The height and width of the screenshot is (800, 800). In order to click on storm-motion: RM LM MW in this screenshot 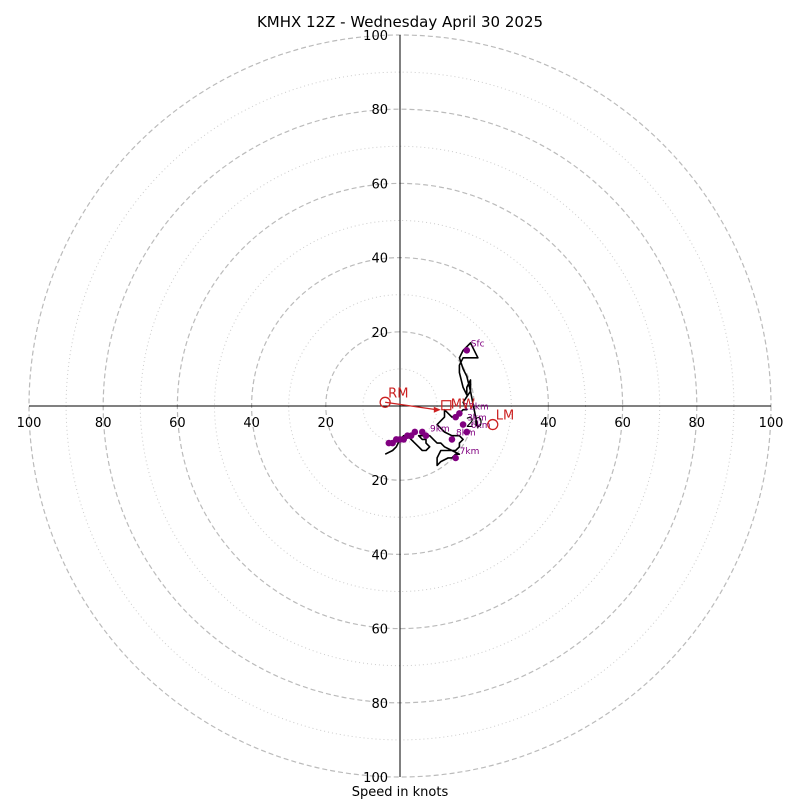, I will do `click(446, 408)`.